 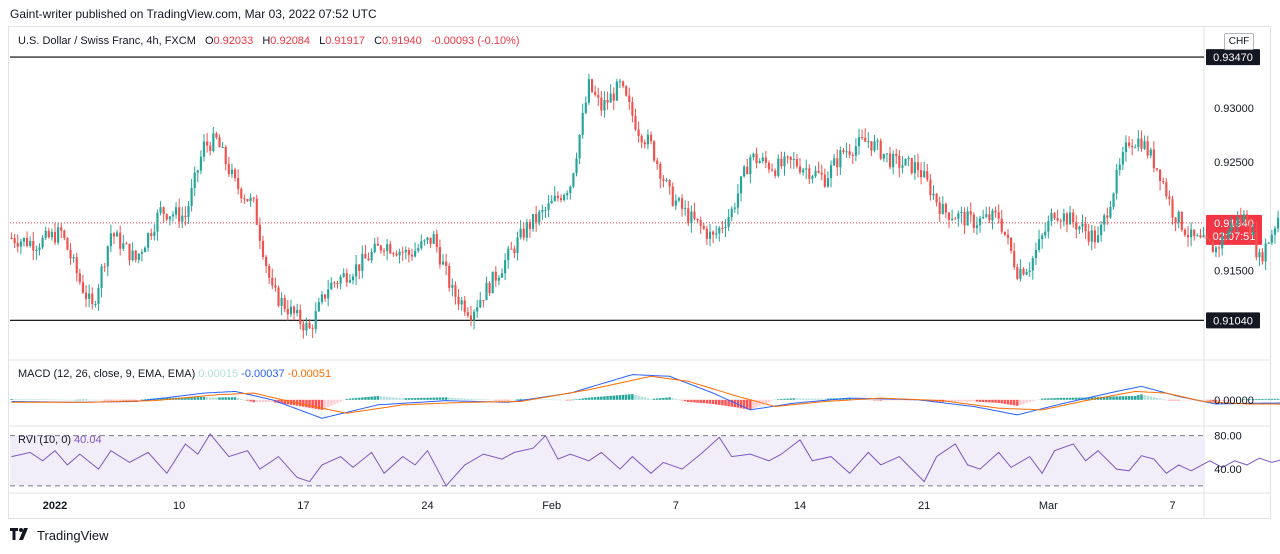 What do you see at coordinates (107, 374) in the screenshot?
I see `macd-name: MACD (12, 26, close, 9, EMA, EMA)` at bounding box center [107, 374].